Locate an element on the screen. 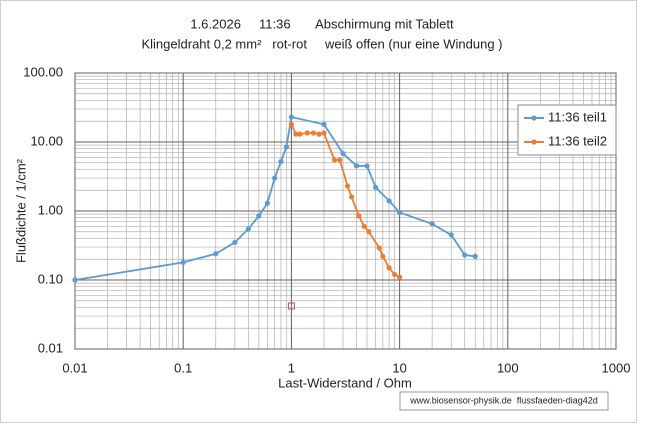  x-tick-label: 0.1 is located at coordinates (183, 367).